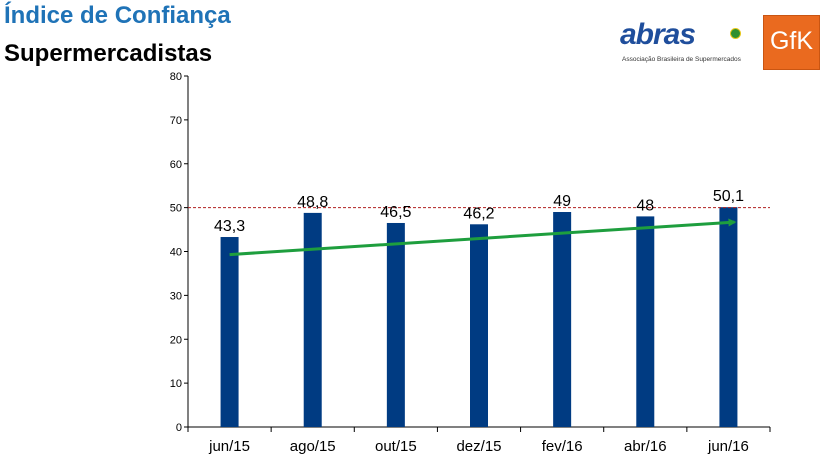 Image resolution: width=825 pixels, height=464 pixels. What do you see at coordinates (478, 446) in the screenshot?
I see `x-tick-label: dez/15` at bounding box center [478, 446].